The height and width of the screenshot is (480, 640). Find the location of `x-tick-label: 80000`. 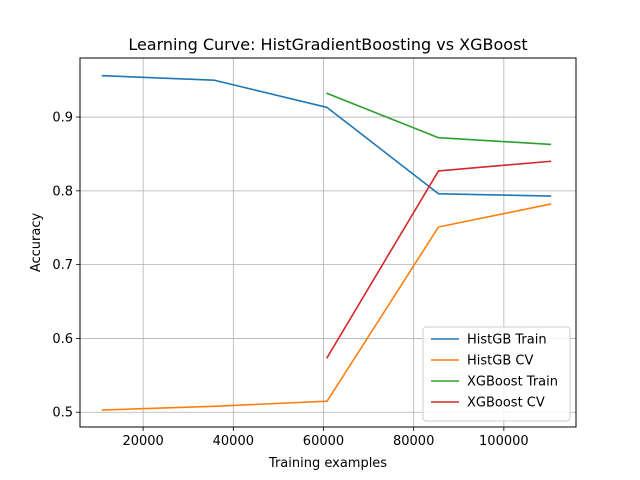

x-tick-label: 80000 is located at coordinates (413, 441).